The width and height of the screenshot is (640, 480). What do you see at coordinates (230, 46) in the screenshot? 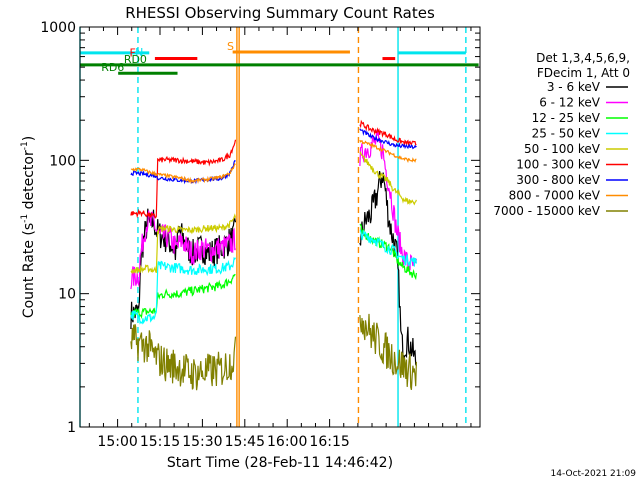
I see `flag-label-s: S` at bounding box center [230, 46].